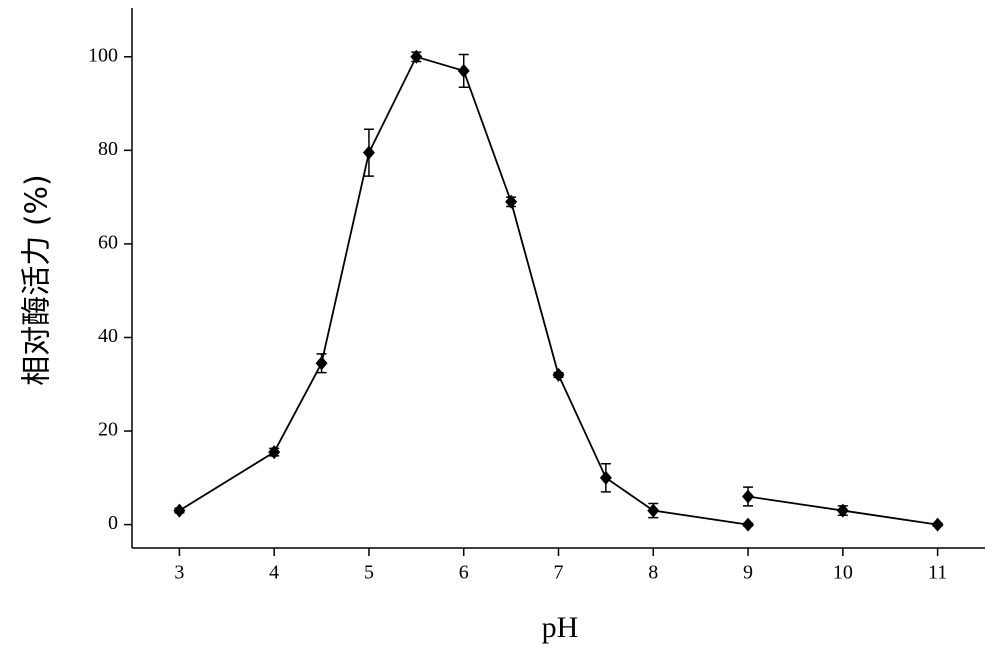  I want to click on x-tick-label: 9, so click(748, 573).